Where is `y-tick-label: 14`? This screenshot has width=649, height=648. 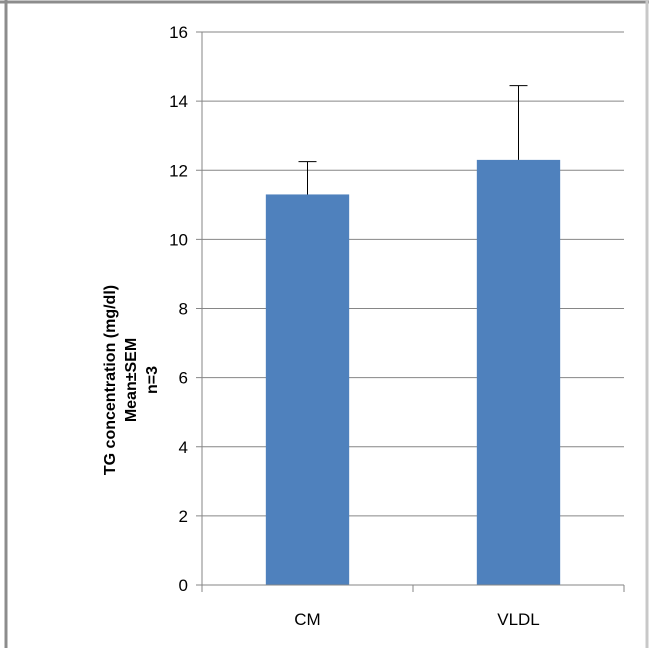 y-tick-label: 14 is located at coordinates (178, 101).